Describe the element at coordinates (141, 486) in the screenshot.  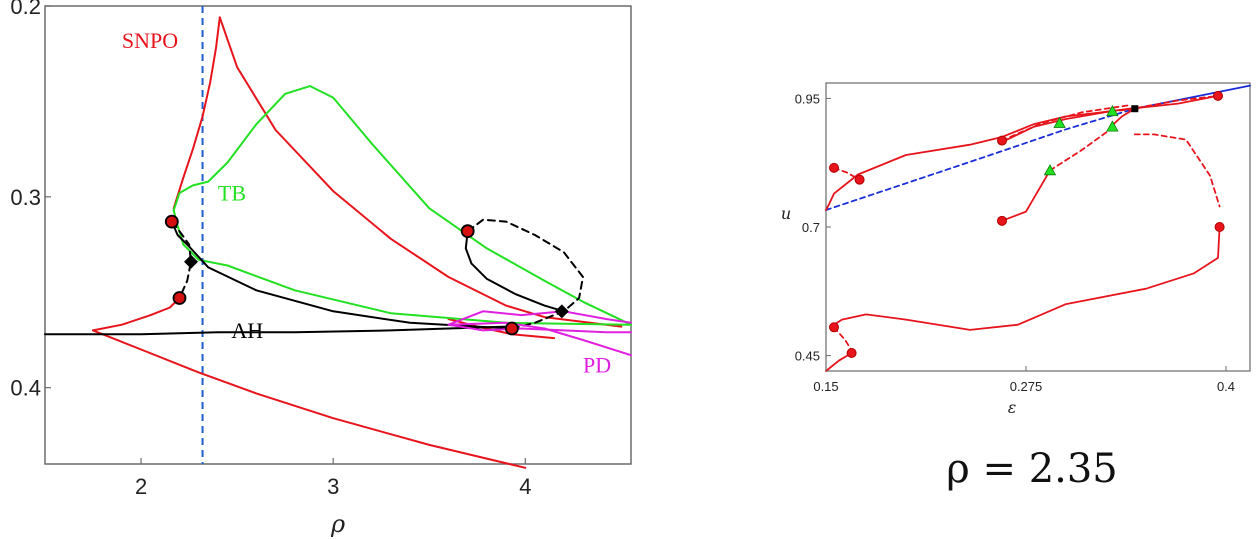
I see `left-xtick-label-0: 2` at that location.